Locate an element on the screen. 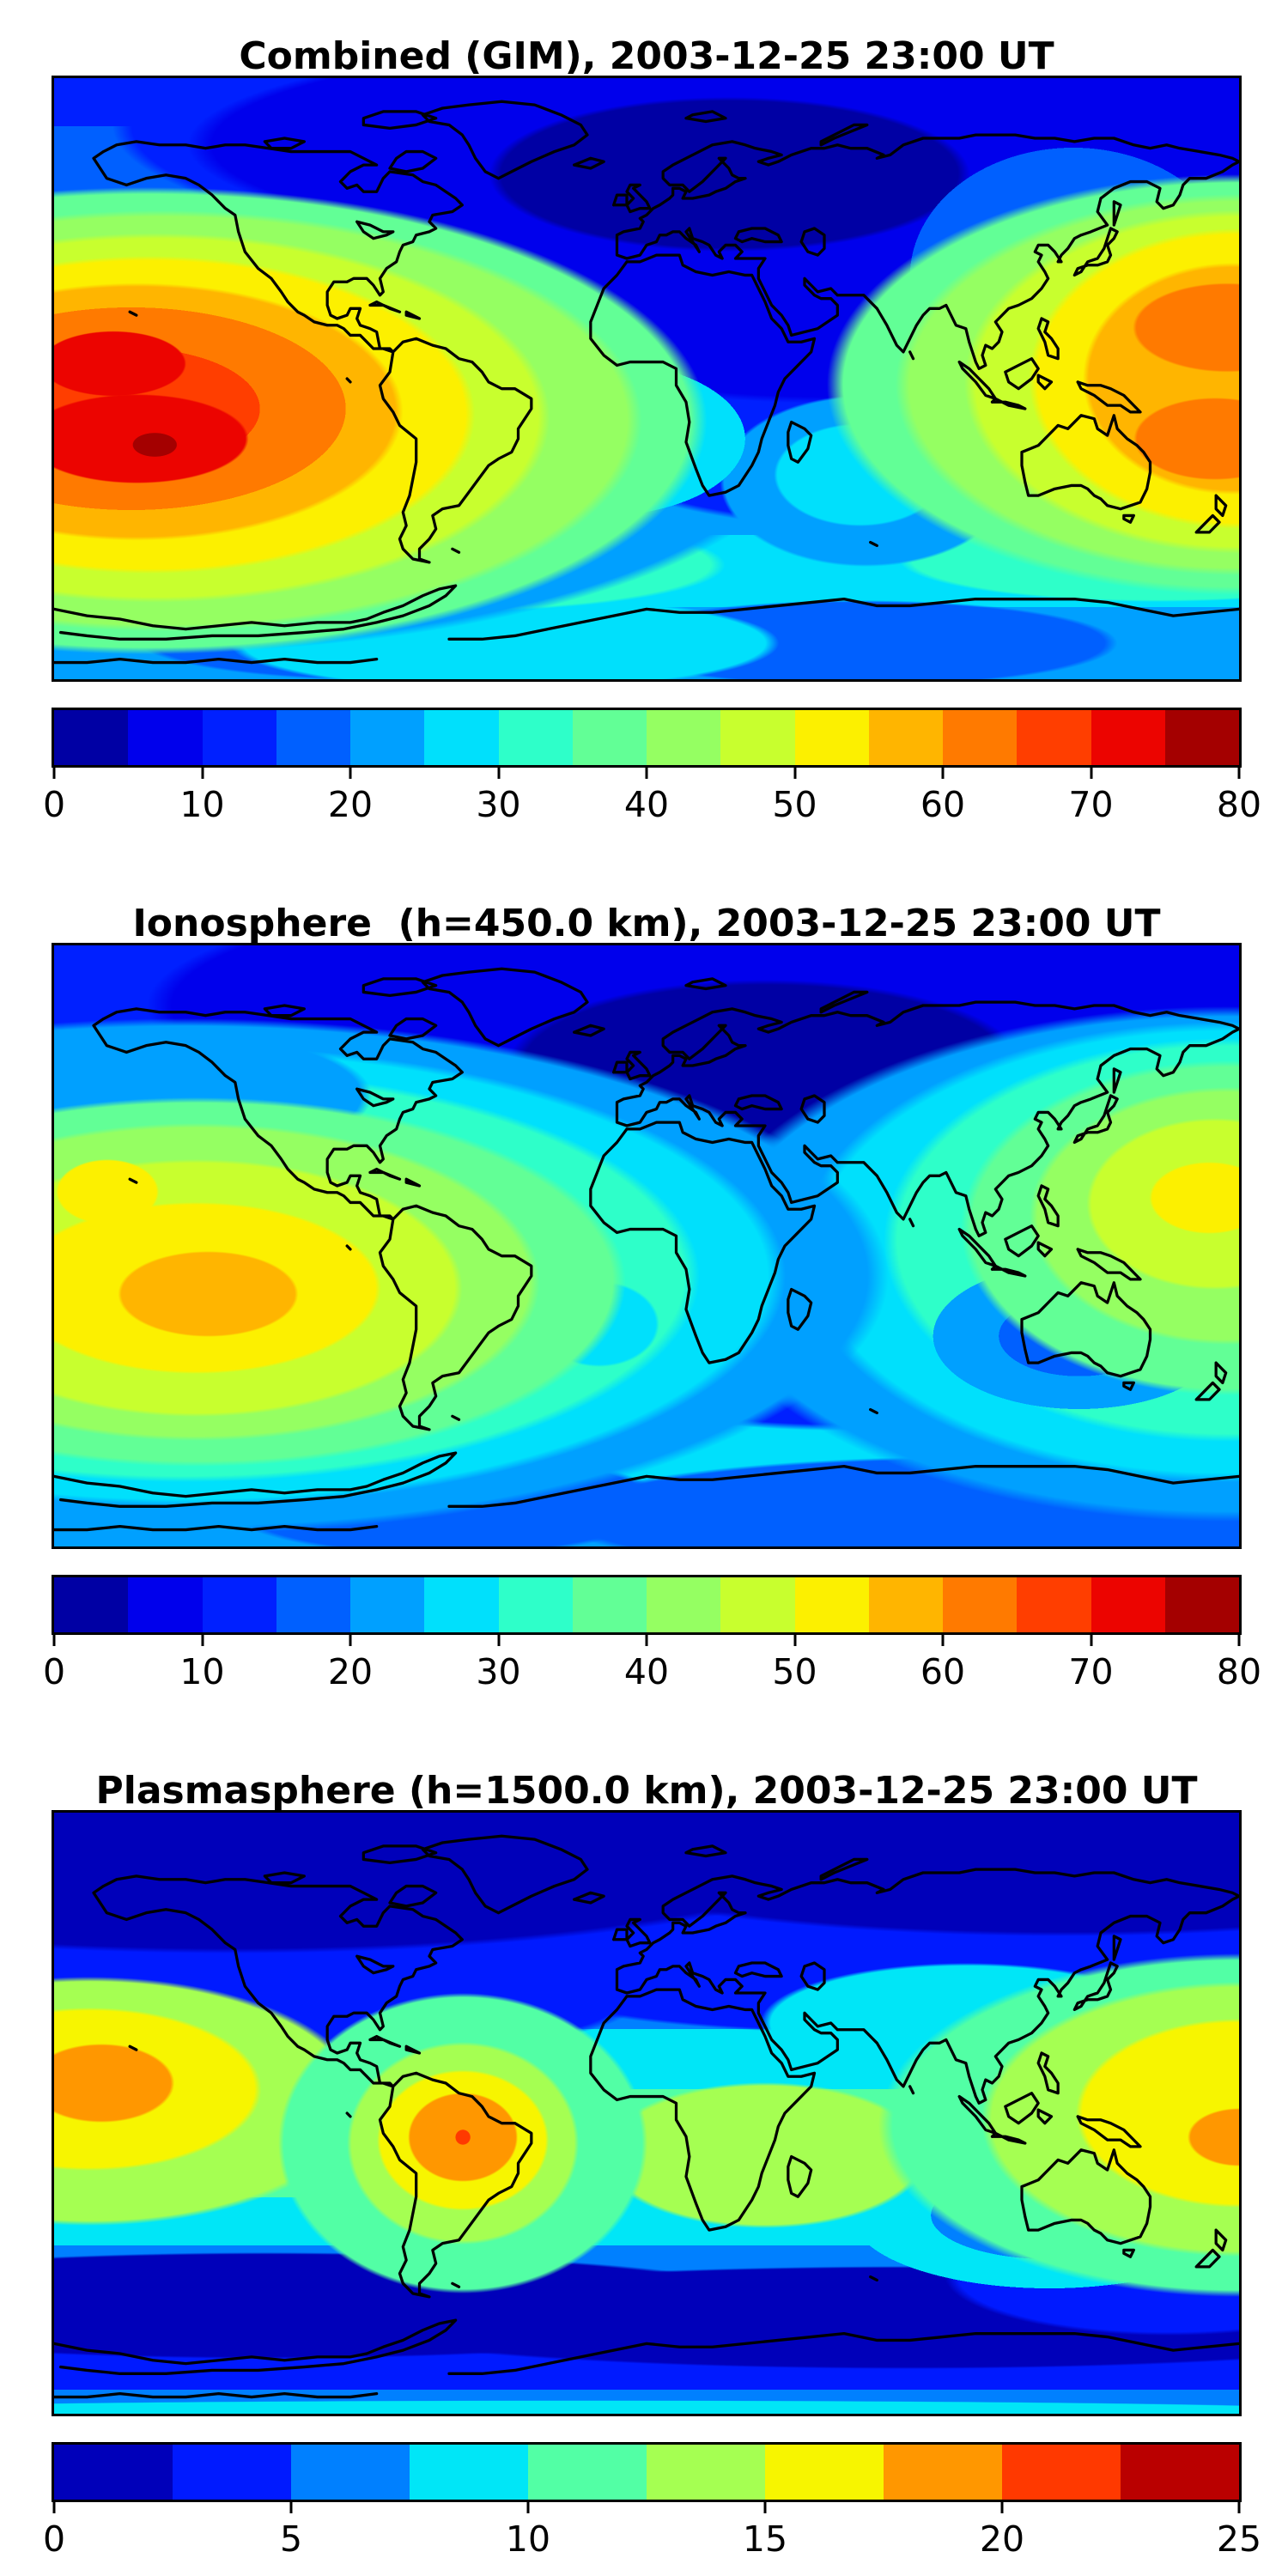 This screenshot has height=2576, width=1288. colorbar-tick-label: 15 is located at coordinates (765, 2539).